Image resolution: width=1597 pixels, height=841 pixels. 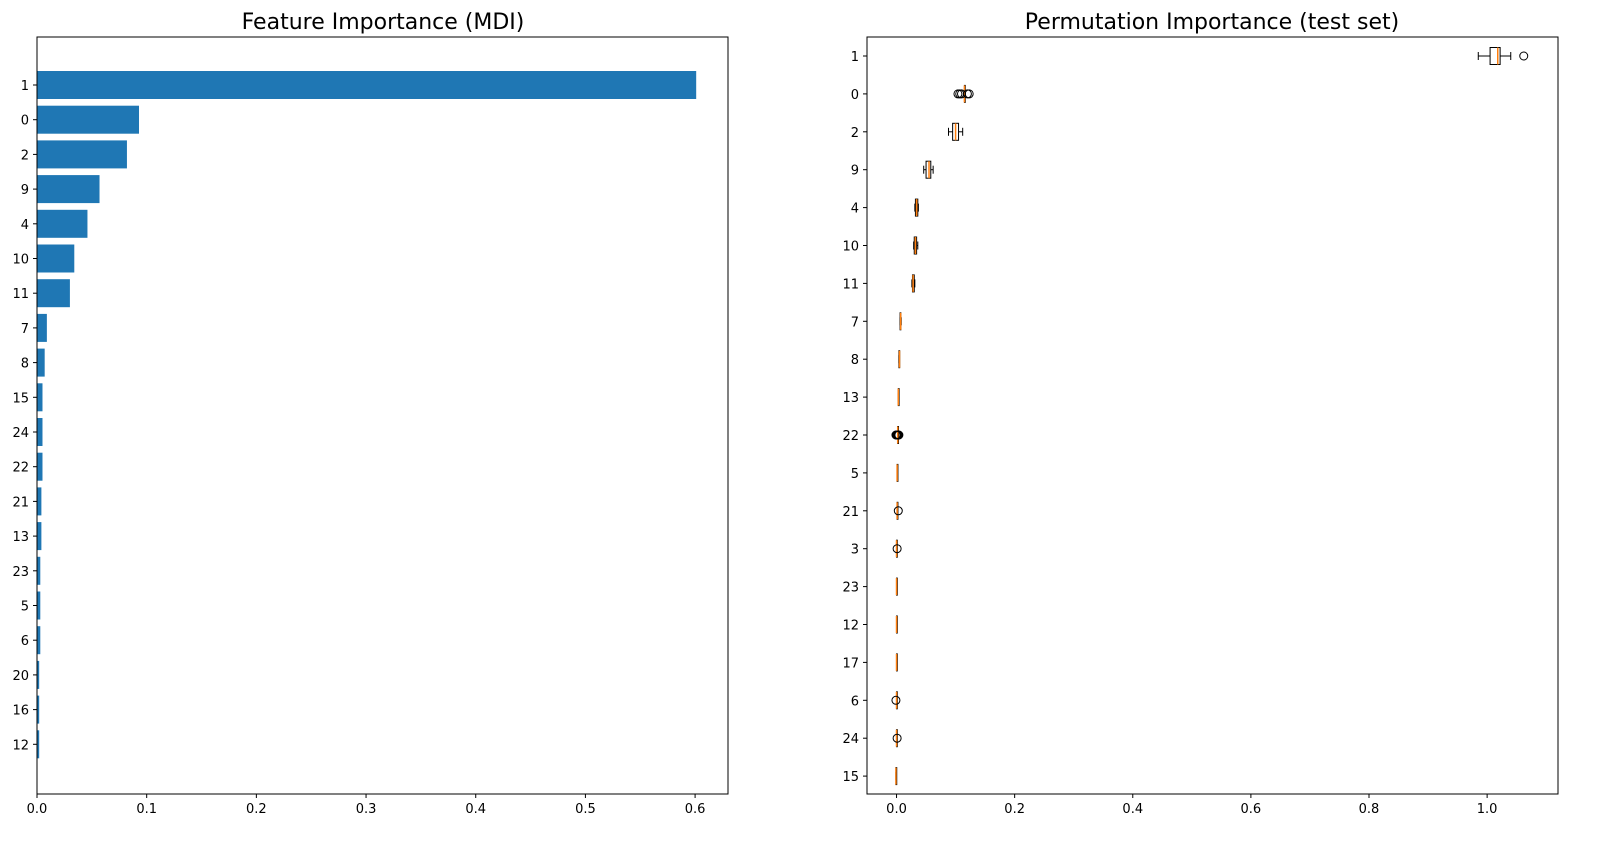 What do you see at coordinates (25, 121) in the screenshot?
I see `mdi-y-tick-label: 0` at bounding box center [25, 121].